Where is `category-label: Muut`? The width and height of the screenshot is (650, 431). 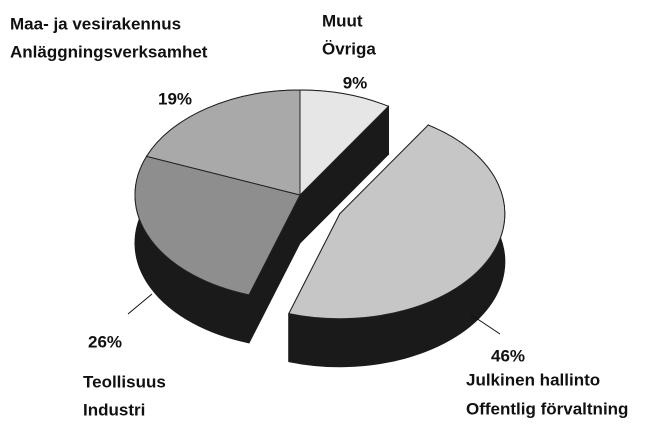 category-label: Muut is located at coordinates (342, 20).